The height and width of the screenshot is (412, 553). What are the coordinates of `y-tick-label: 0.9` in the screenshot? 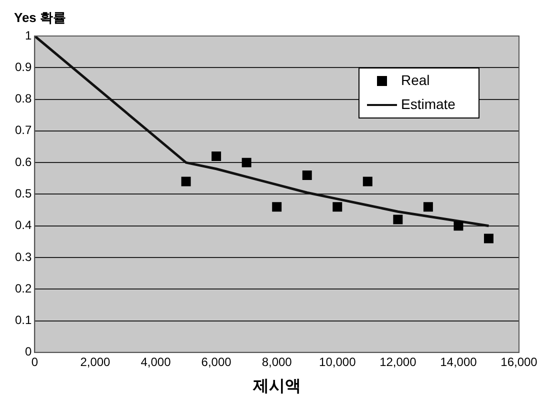 It's located at (23, 67).